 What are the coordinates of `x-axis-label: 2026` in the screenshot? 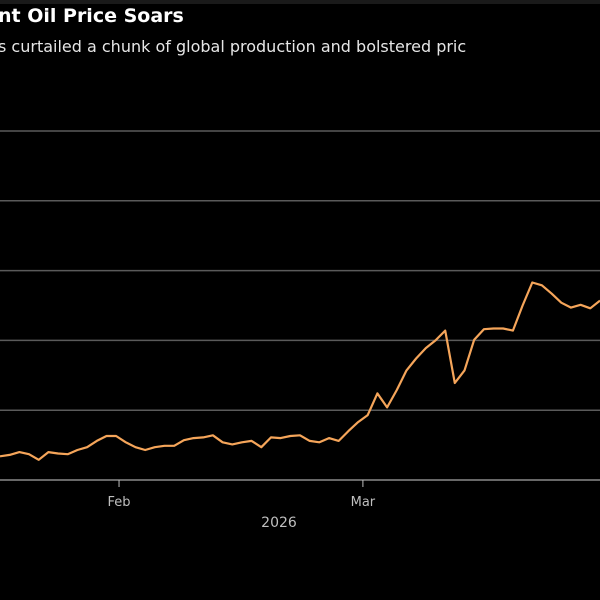 It's located at (279, 523).